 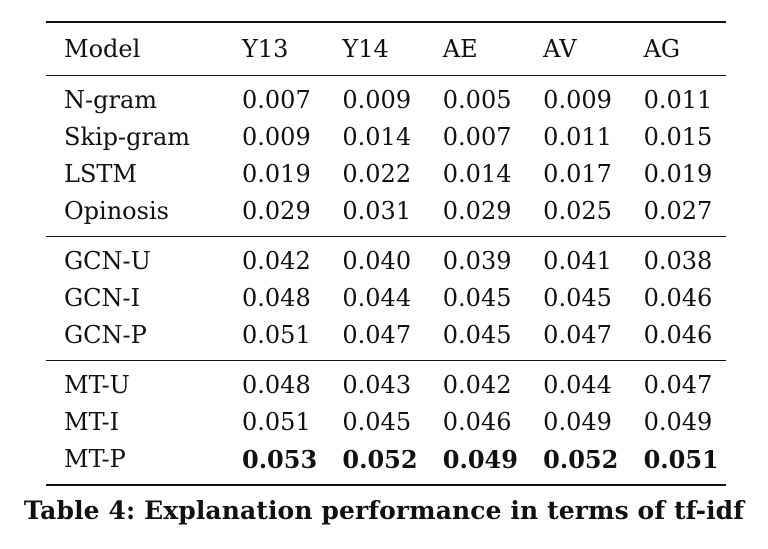 I want to click on table-row: MT-U 0.048 0.043 0.042 0.044 0.047, so click(x=386, y=382).